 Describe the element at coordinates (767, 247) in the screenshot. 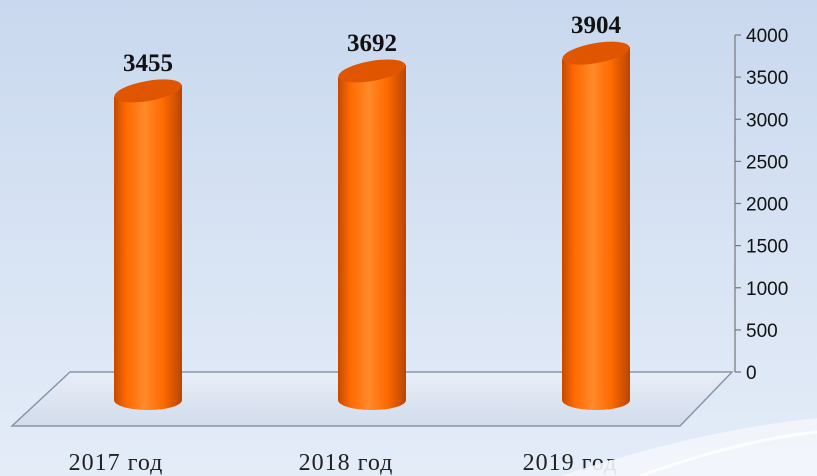

I see `y-tick-label: 1500` at that location.